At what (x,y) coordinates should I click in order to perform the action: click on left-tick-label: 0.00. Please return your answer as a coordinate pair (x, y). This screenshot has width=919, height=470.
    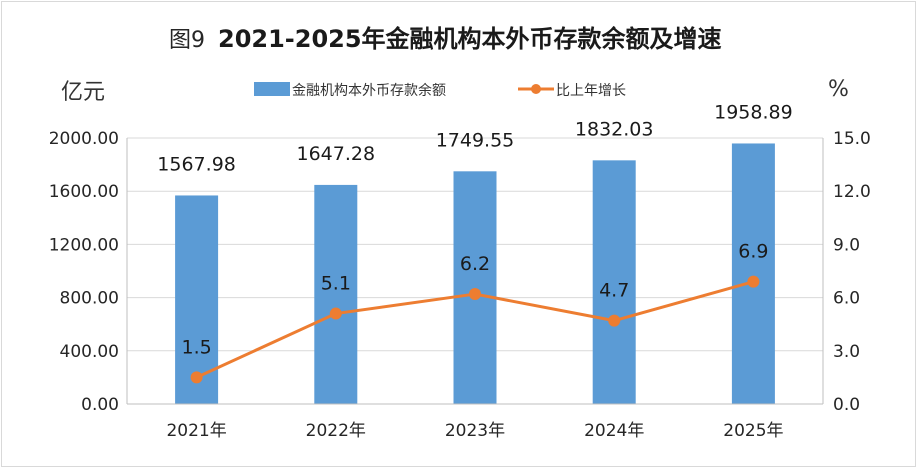
    Looking at the image, I should click on (100, 405).